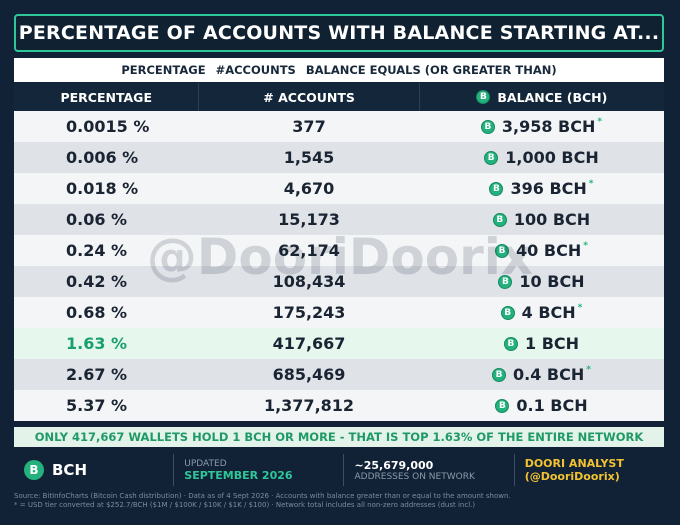  I want to click on balance-cell: B 1,000 BCH, so click(541, 157).